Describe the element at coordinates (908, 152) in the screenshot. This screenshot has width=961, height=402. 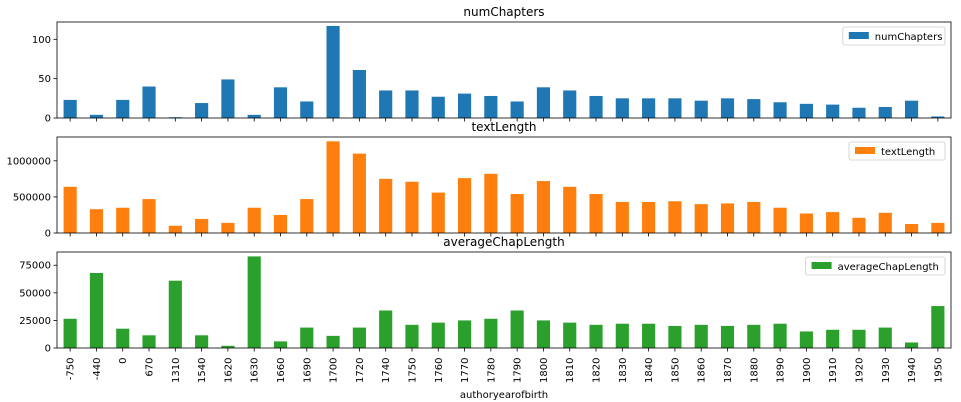
I see `legend-label: textLength` at that location.